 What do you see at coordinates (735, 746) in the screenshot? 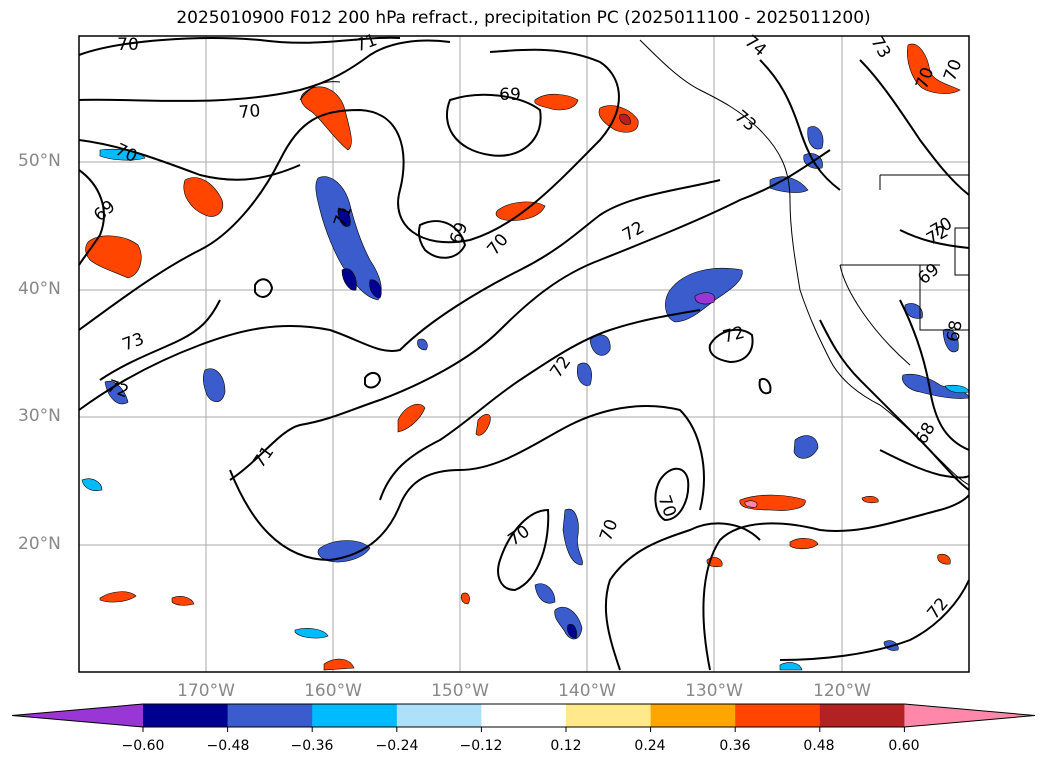
I see `colorbar-tick-label: 0.36` at bounding box center [735, 746].